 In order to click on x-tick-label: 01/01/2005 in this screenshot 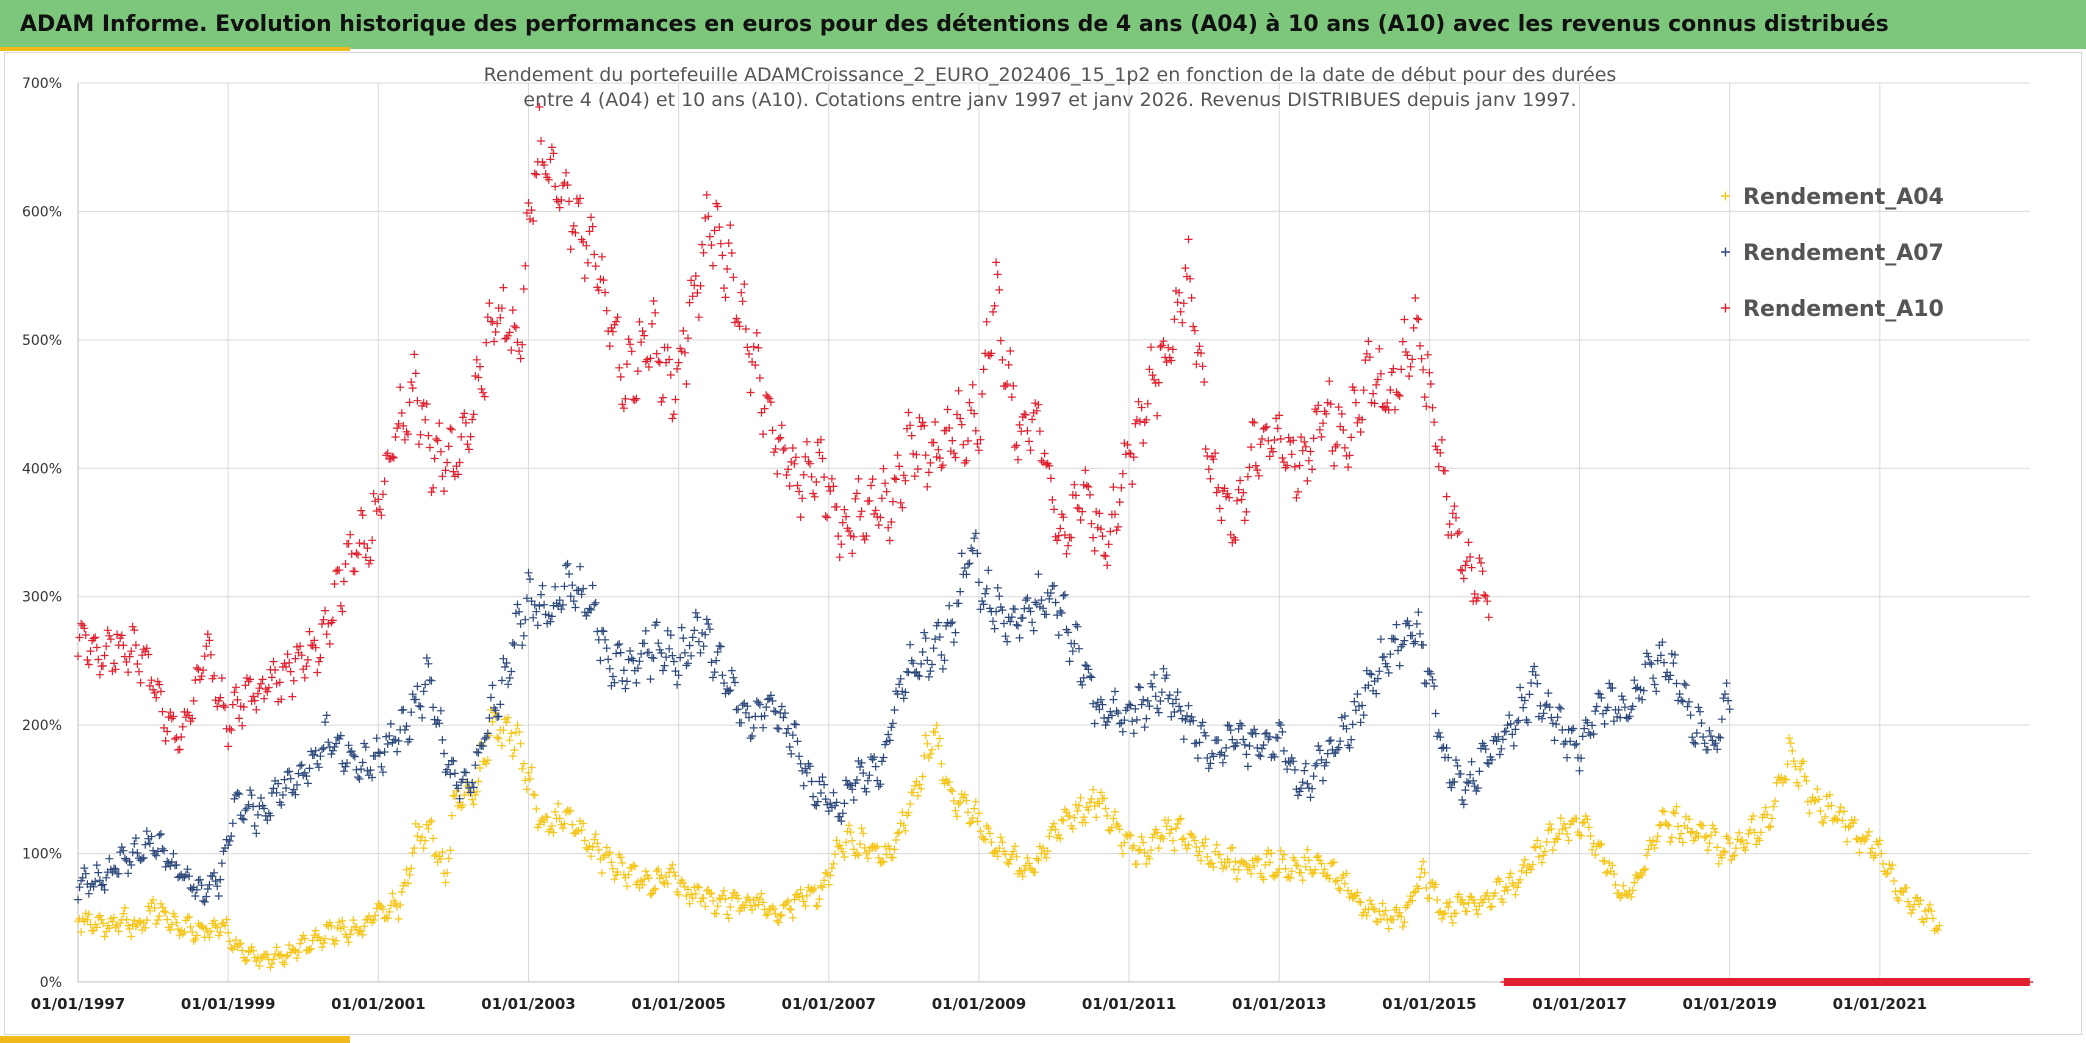, I will do `click(678, 1004)`.